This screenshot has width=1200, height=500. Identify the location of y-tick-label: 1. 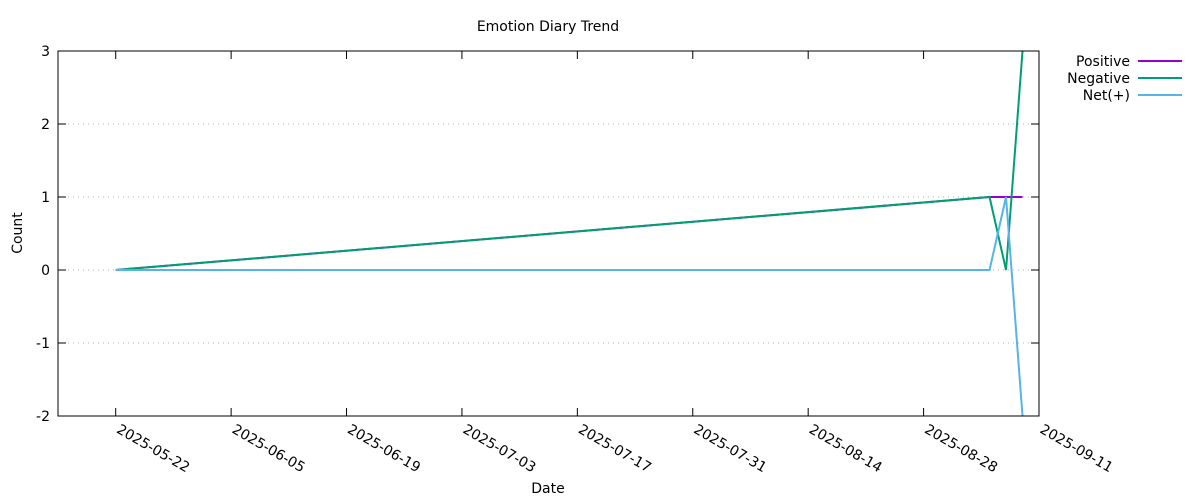
(45, 198).